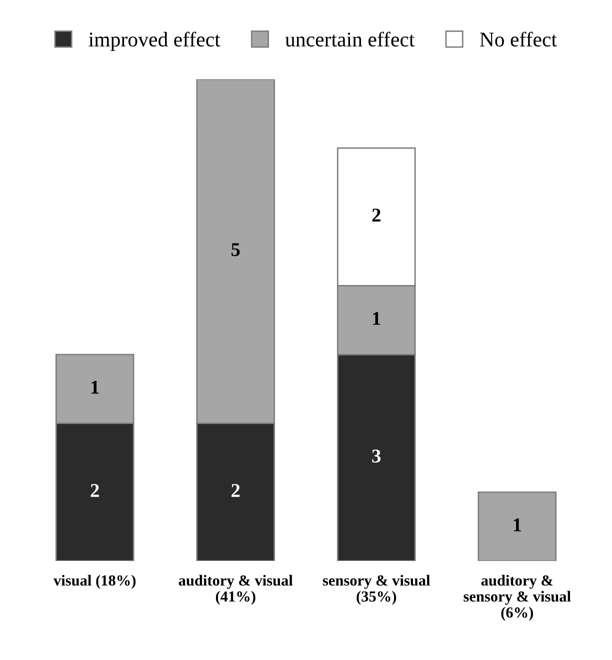  Describe the element at coordinates (154, 41) in the screenshot. I see `legend-label: improved effect` at that location.